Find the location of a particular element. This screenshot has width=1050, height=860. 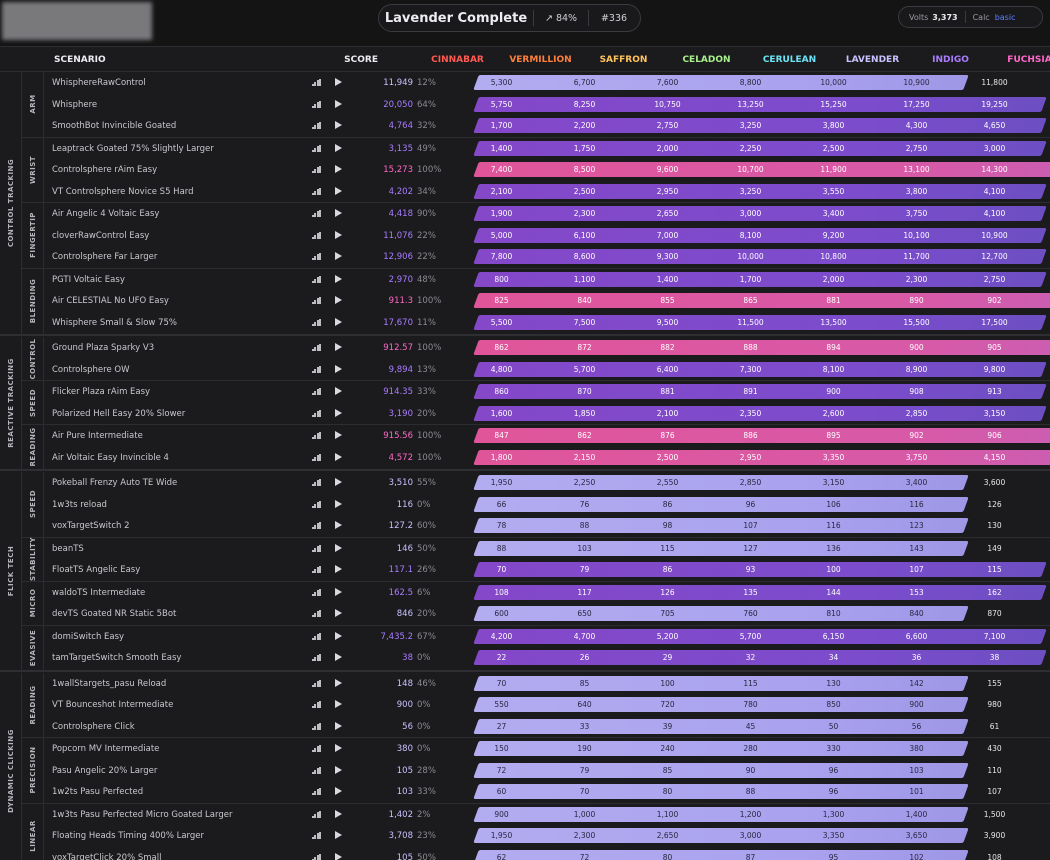

scenario-name: Controlsphere OW is located at coordinates (91, 369).